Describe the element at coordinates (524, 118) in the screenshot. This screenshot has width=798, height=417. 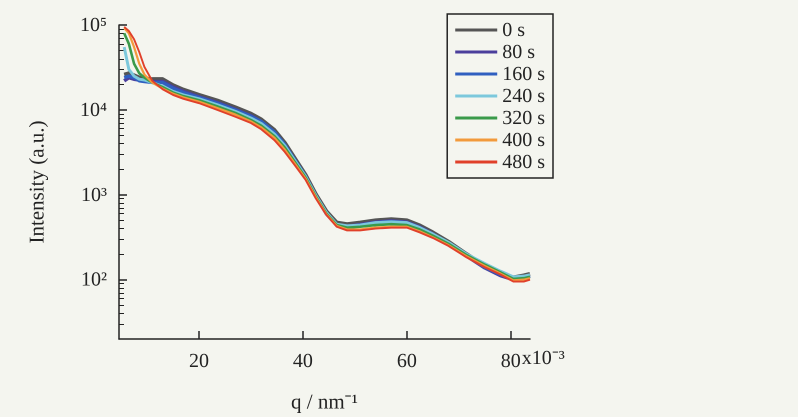
I see `legend-label: 320 s` at that location.